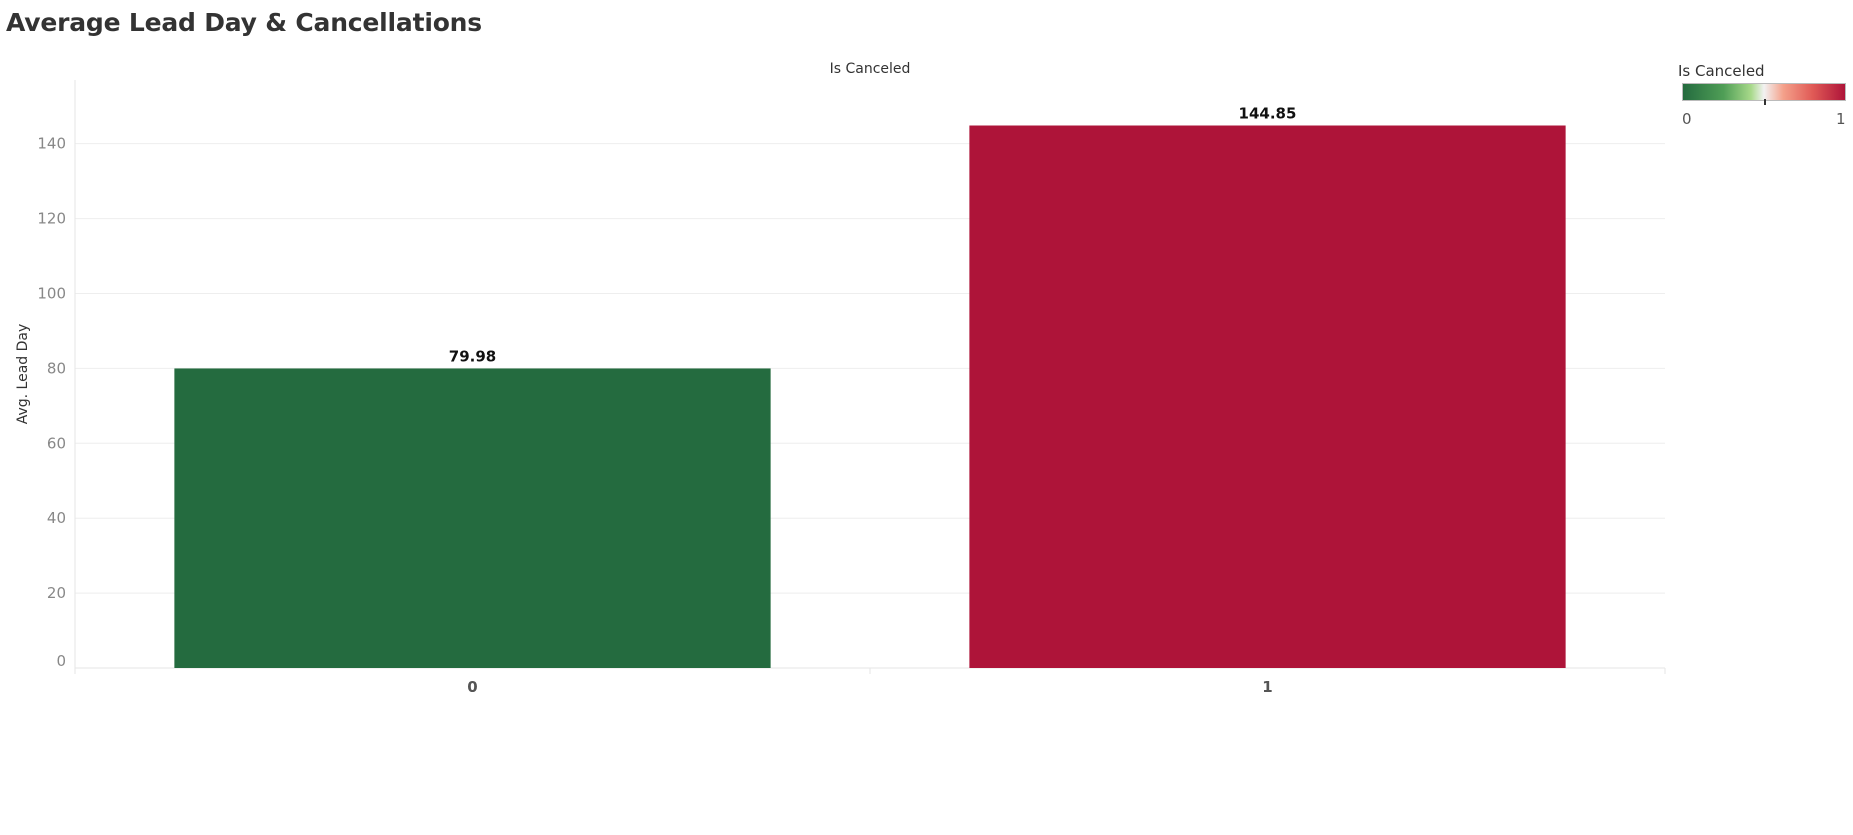 This screenshot has width=1853, height=835. I want to click on column-header: Is Canceled, so click(870, 69).